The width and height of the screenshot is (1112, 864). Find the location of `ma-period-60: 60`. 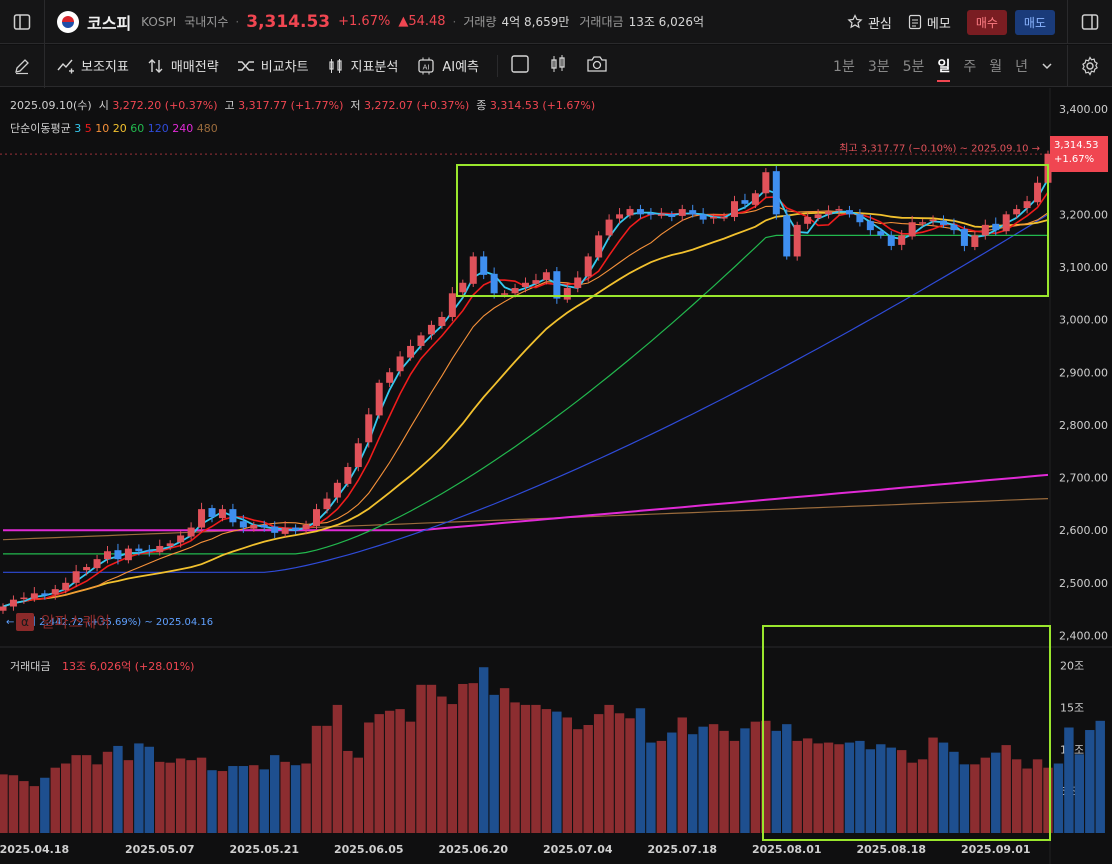

ma-period-60: 60 is located at coordinates (137, 128).